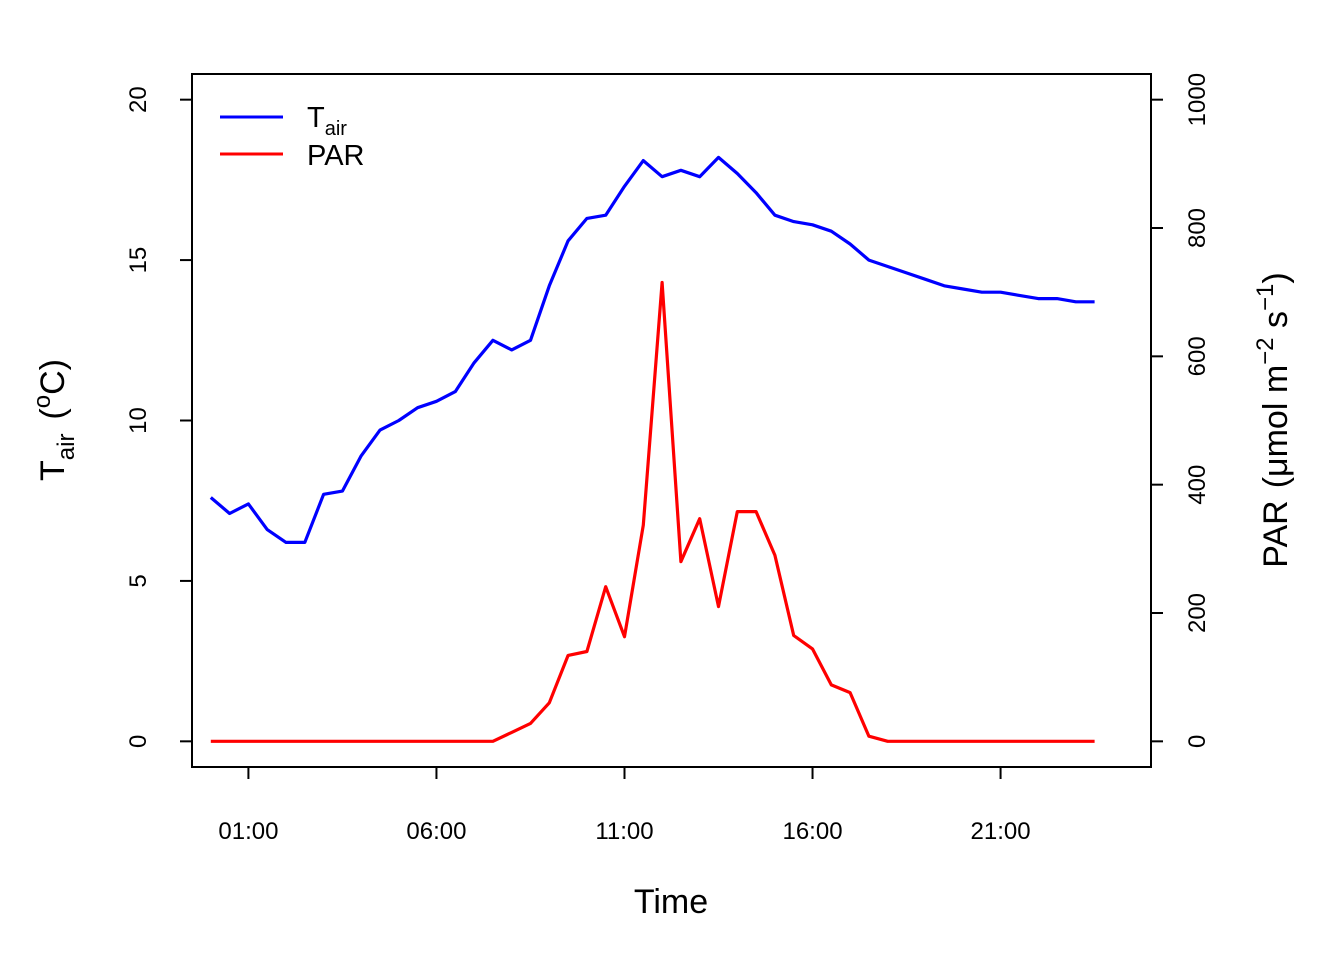 The image size is (1344, 960). I want to click on y-left-tick-label: 5, so click(138, 580).